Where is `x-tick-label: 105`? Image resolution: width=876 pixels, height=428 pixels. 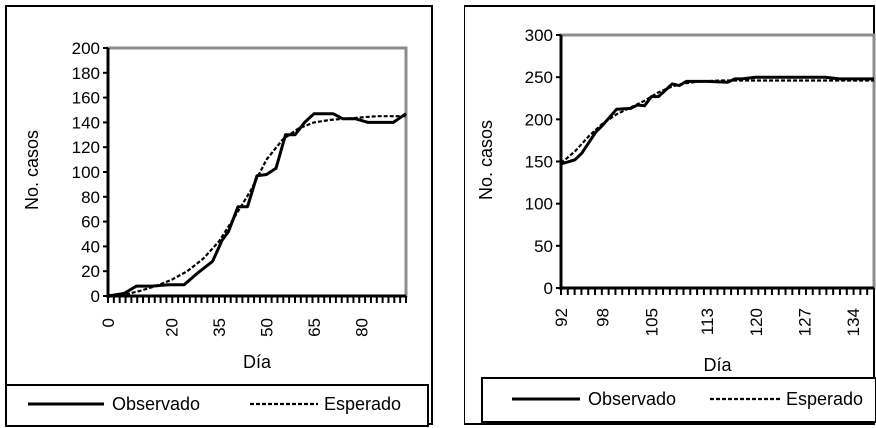 x-tick-label: 105 is located at coordinates (651, 322).